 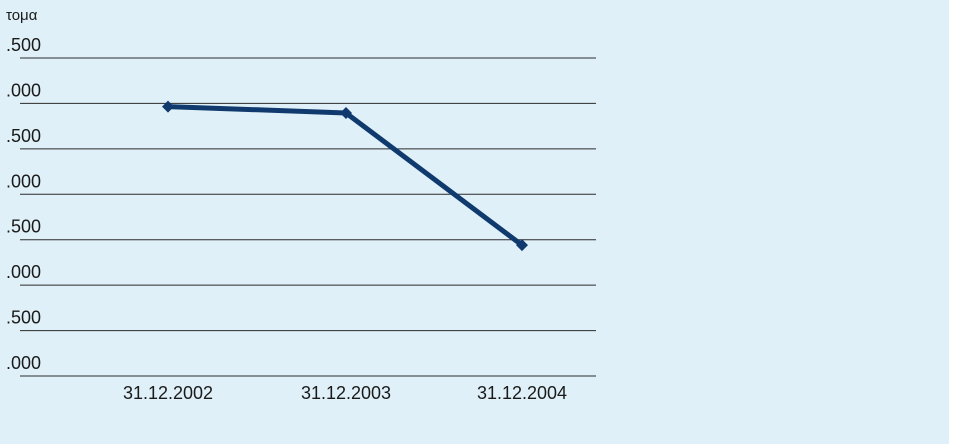 I want to click on series, so click(x=345, y=176).